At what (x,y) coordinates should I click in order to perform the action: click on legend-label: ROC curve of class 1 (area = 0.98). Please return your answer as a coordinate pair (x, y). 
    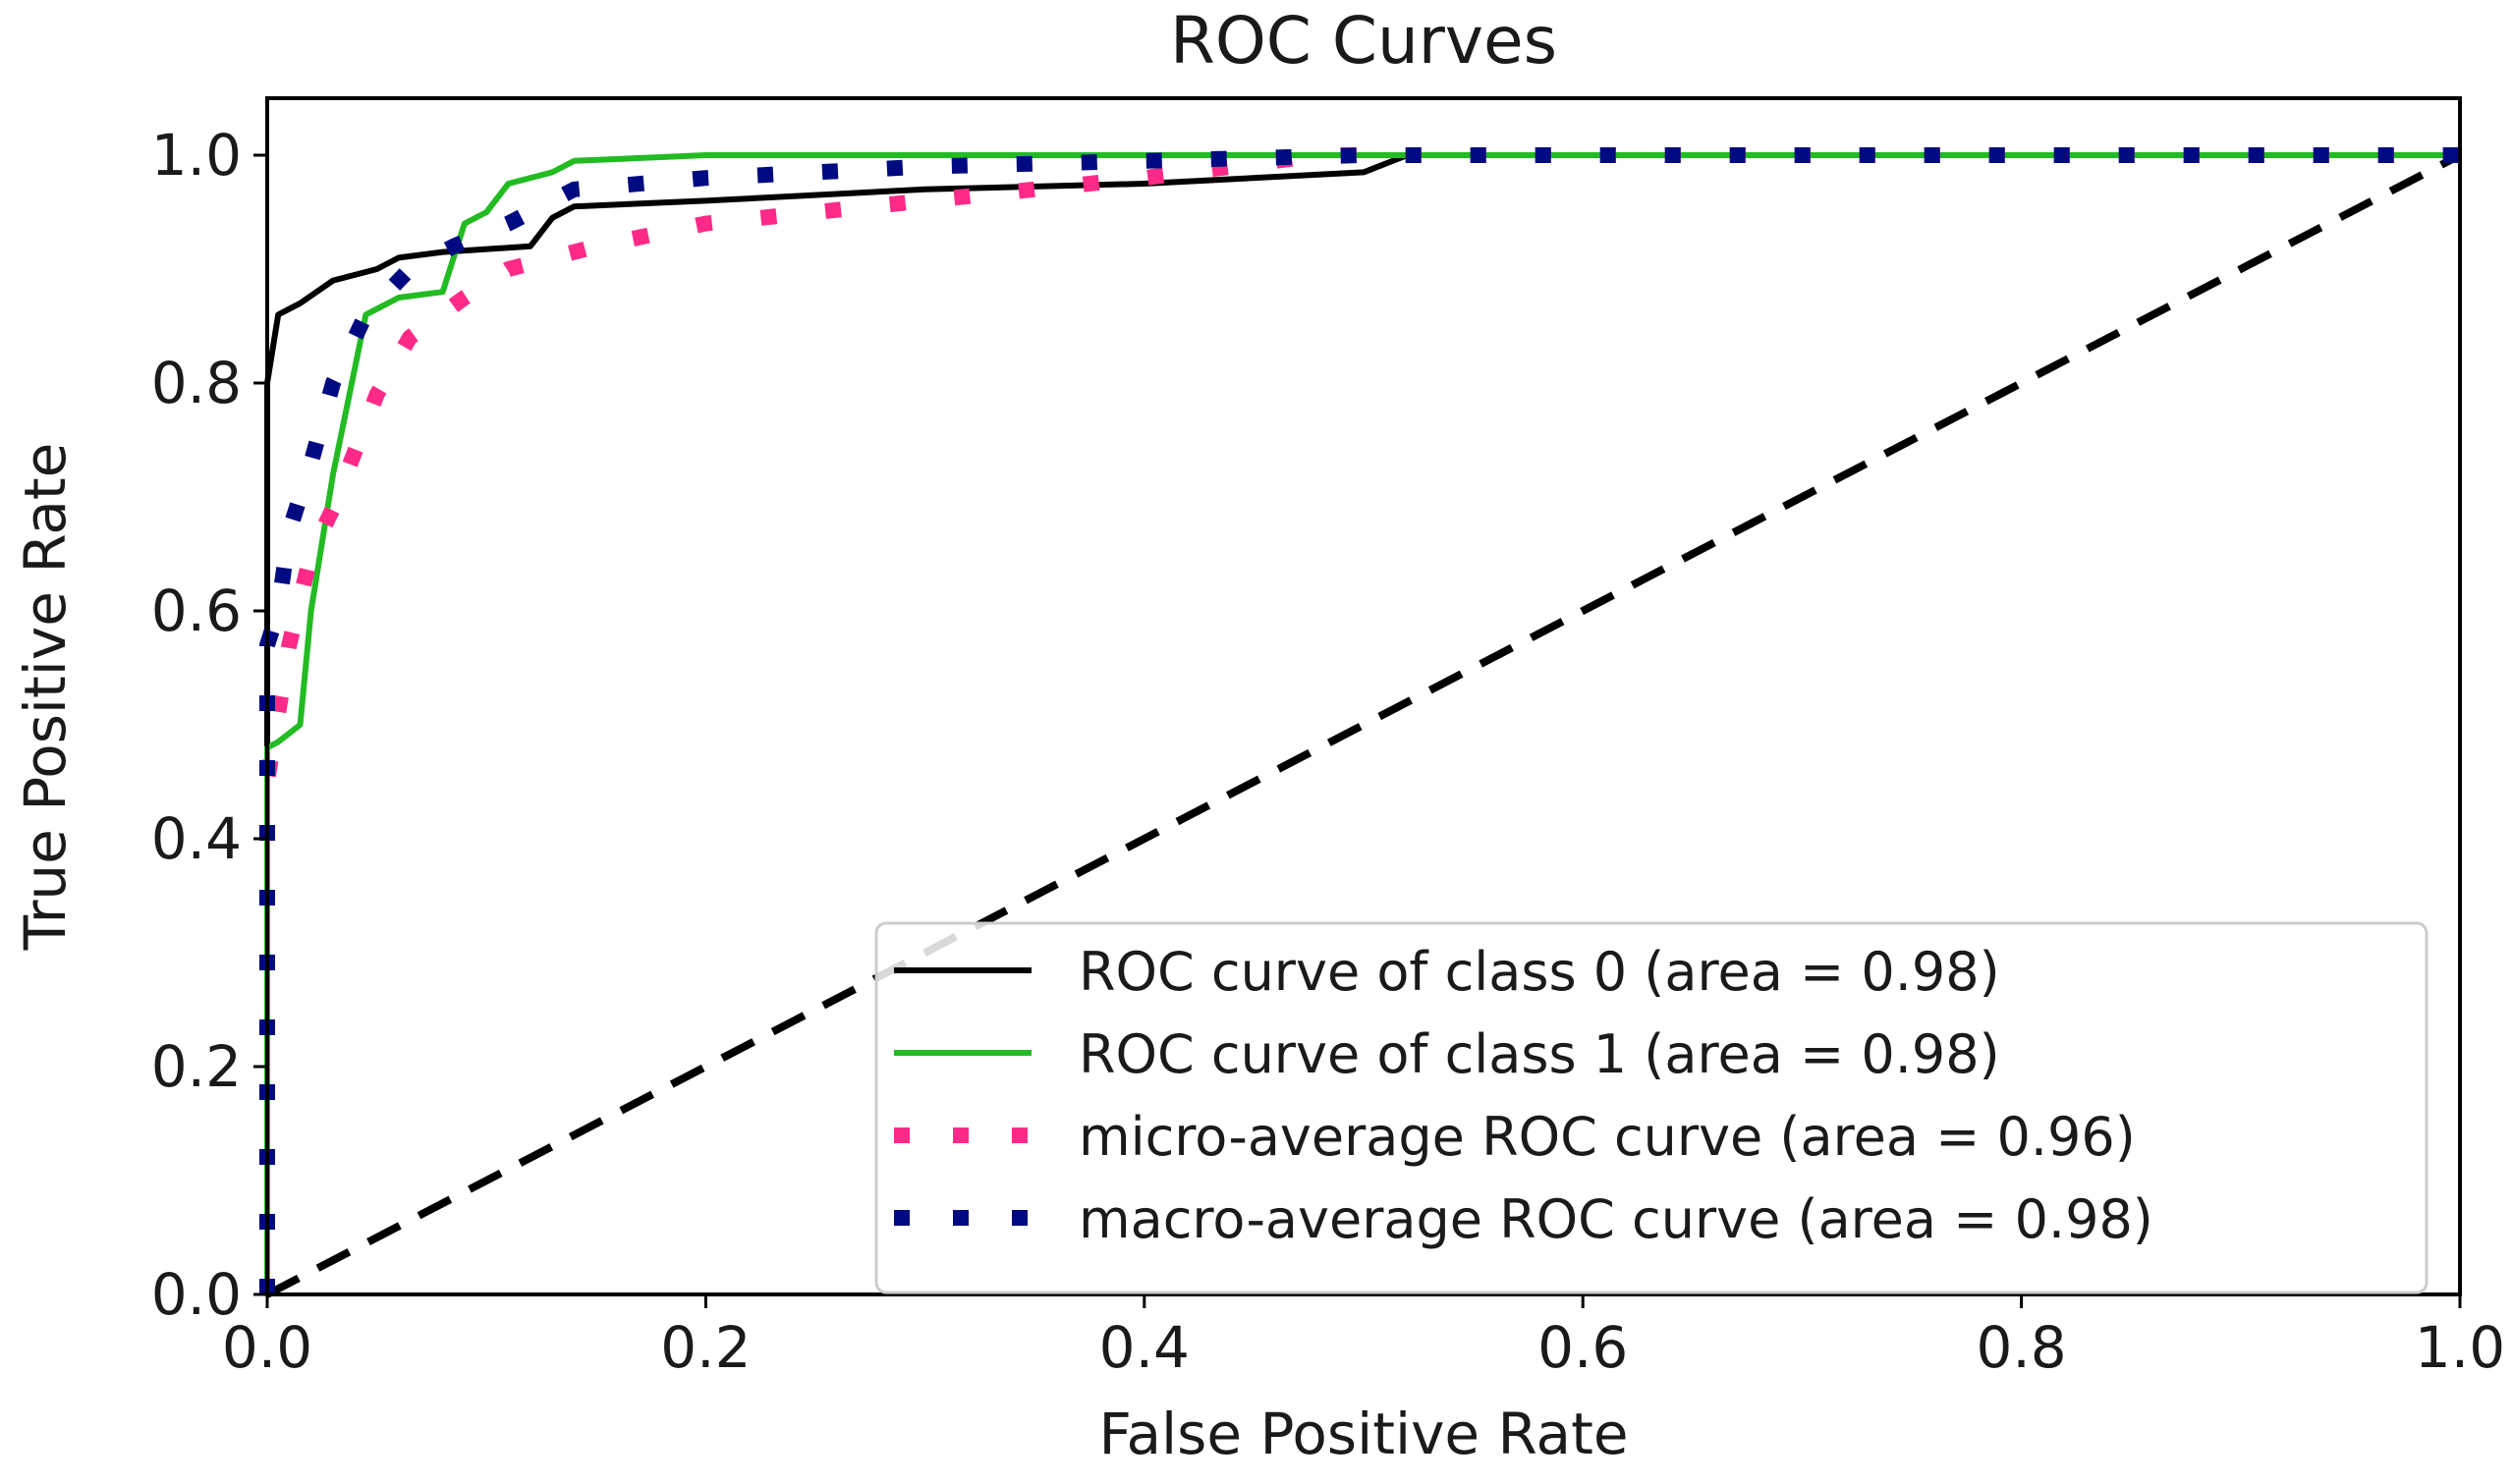
    Looking at the image, I should click on (1539, 1054).